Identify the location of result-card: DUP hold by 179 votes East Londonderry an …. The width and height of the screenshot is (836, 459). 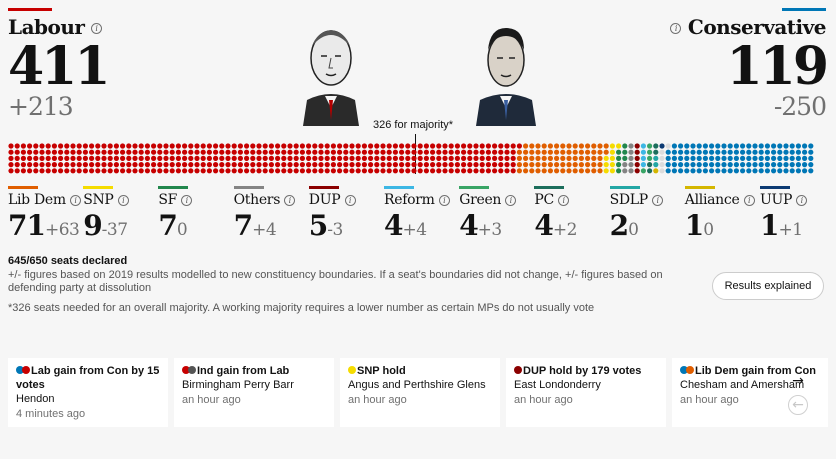
(586, 392).